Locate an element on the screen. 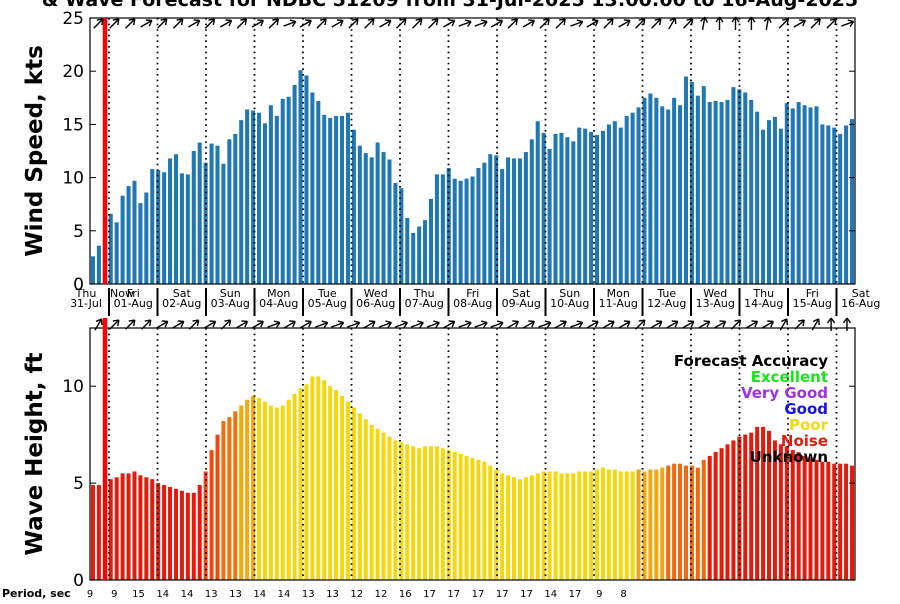 The height and width of the screenshot is (604, 900). legend-entry-noise: Noise is located at coordinates (804, 441).